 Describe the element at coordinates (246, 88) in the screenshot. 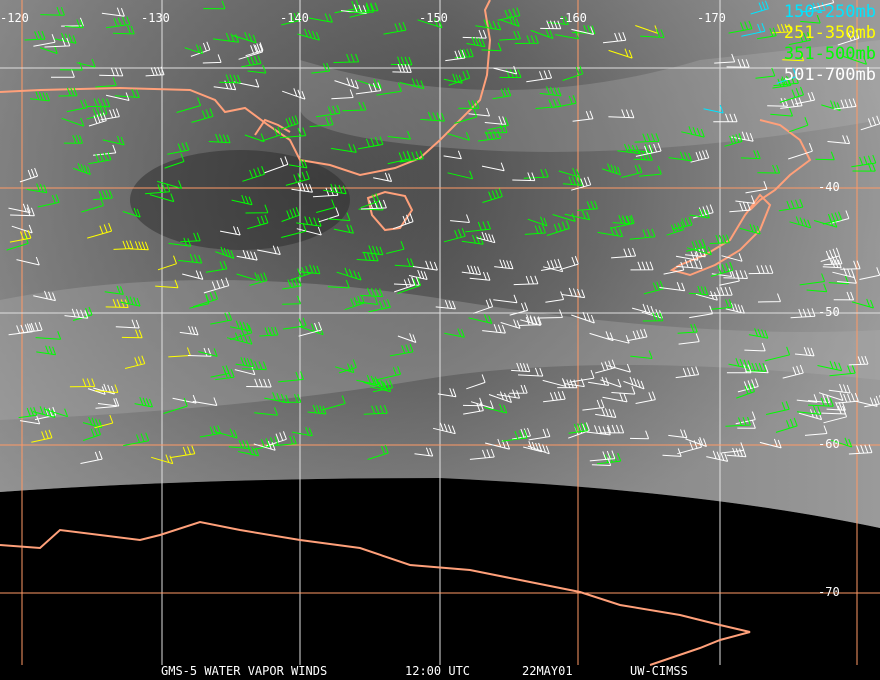

I see `coastline-australia` at that location.